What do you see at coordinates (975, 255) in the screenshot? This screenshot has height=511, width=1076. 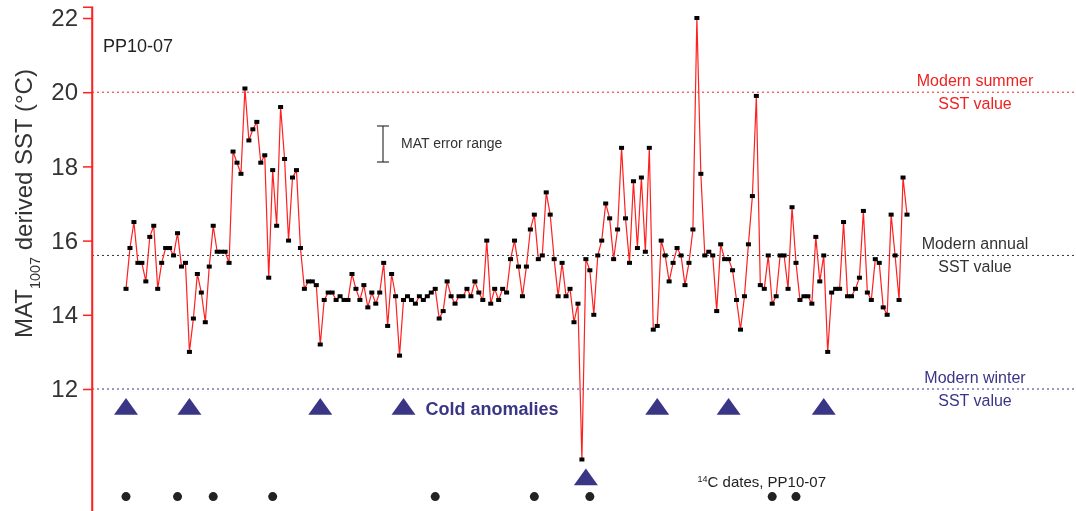 I see `ref-line-label: Modern annual SST value` at bounding box center [975, 255].